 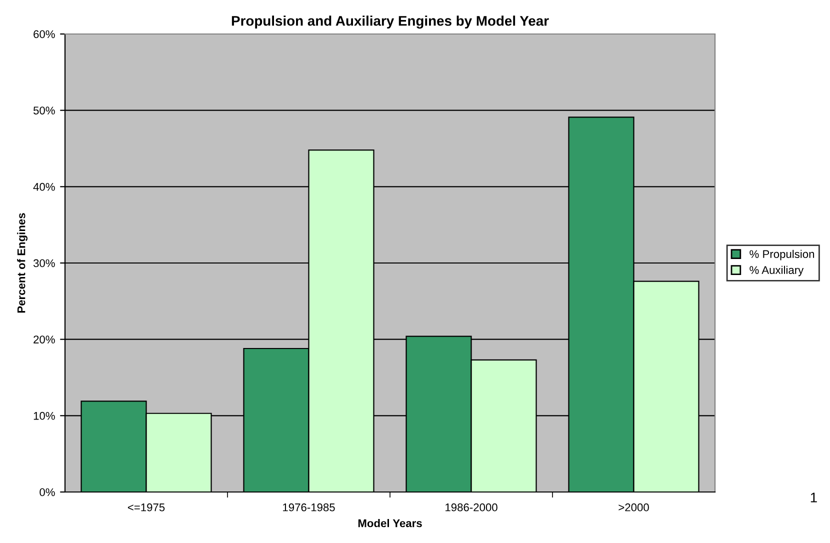 I want to click on x-tick-label: >2000, so click(x=633, y=507).